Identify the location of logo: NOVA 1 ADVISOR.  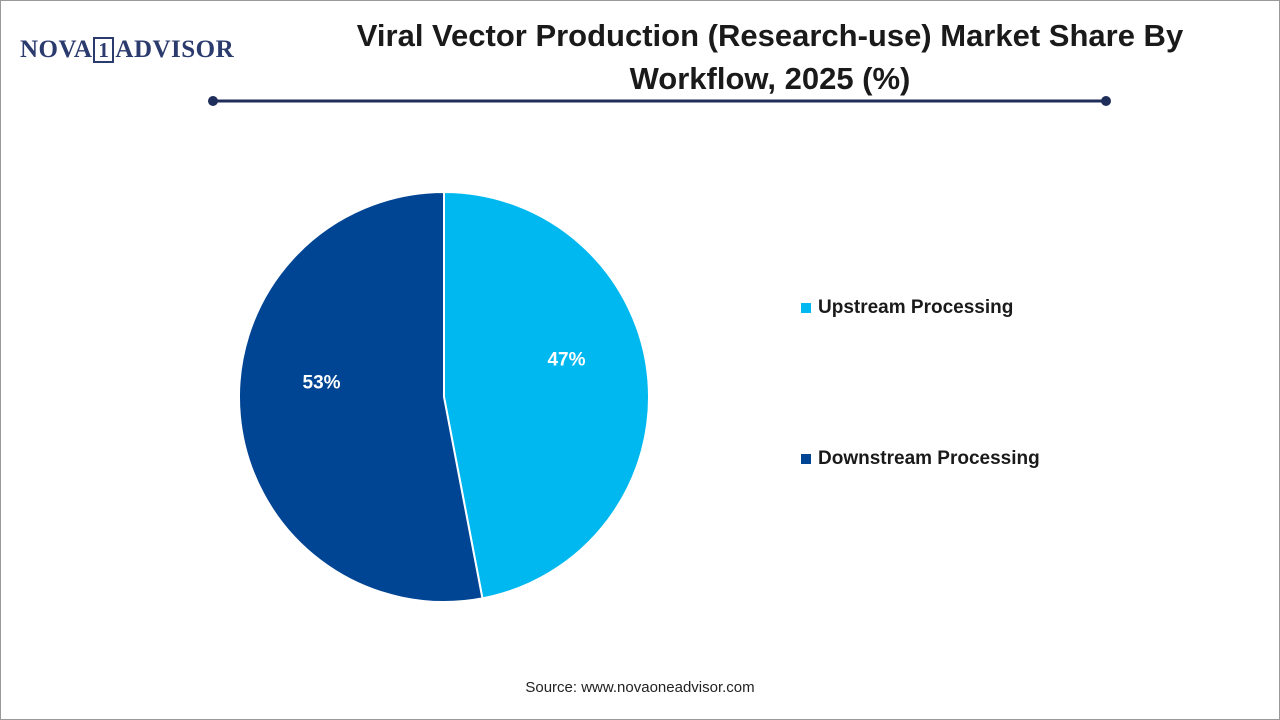
(127, 50).